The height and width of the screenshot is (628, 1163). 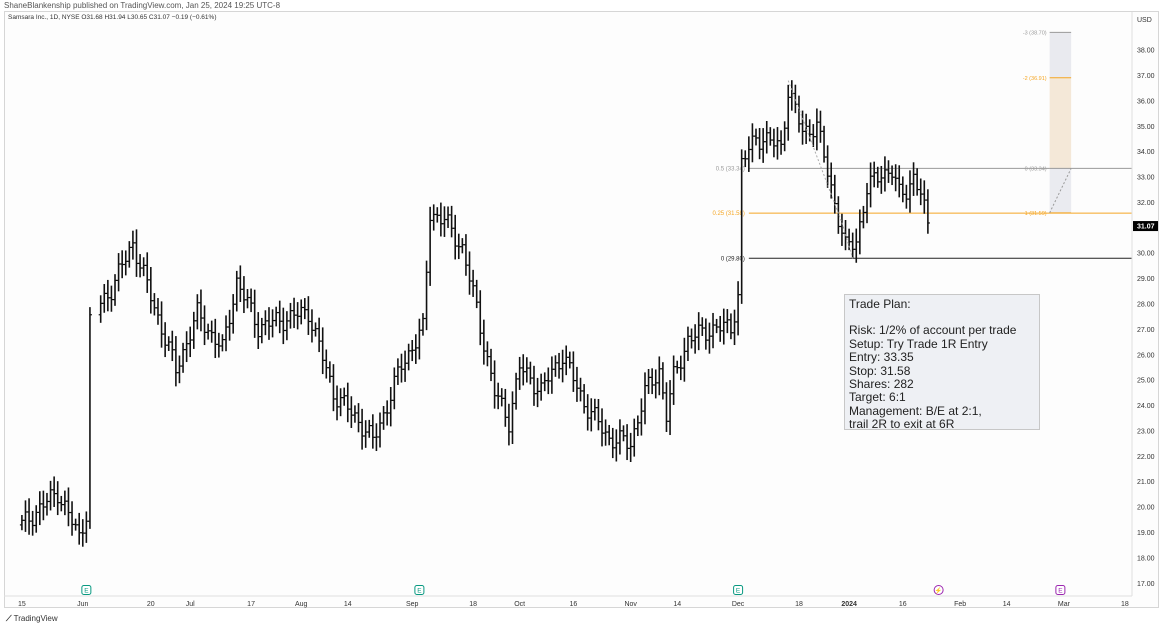 I want to click on tradingview-logo: ⟋ TradingView, so click(x=32, y=619).